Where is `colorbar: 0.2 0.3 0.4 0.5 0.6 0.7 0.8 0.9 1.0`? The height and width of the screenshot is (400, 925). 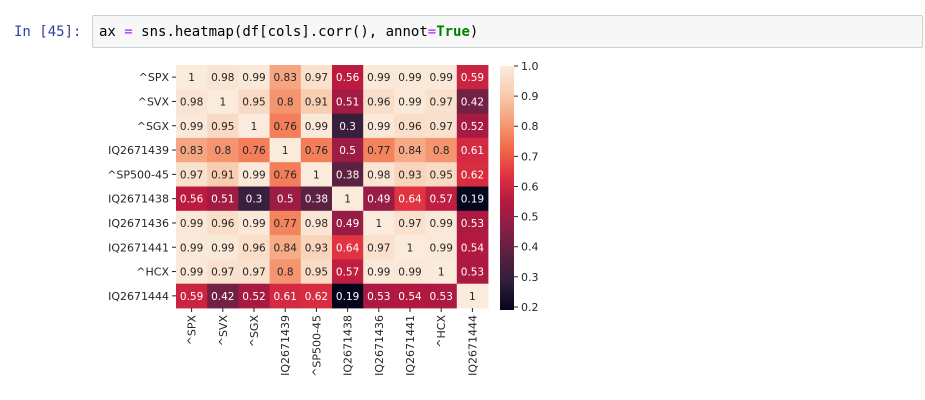 colorbar: 0.2 0.3 0.4 0.5 0.6 0.7 0.8 0.9 1.0 is located at coordinates (519, 187).